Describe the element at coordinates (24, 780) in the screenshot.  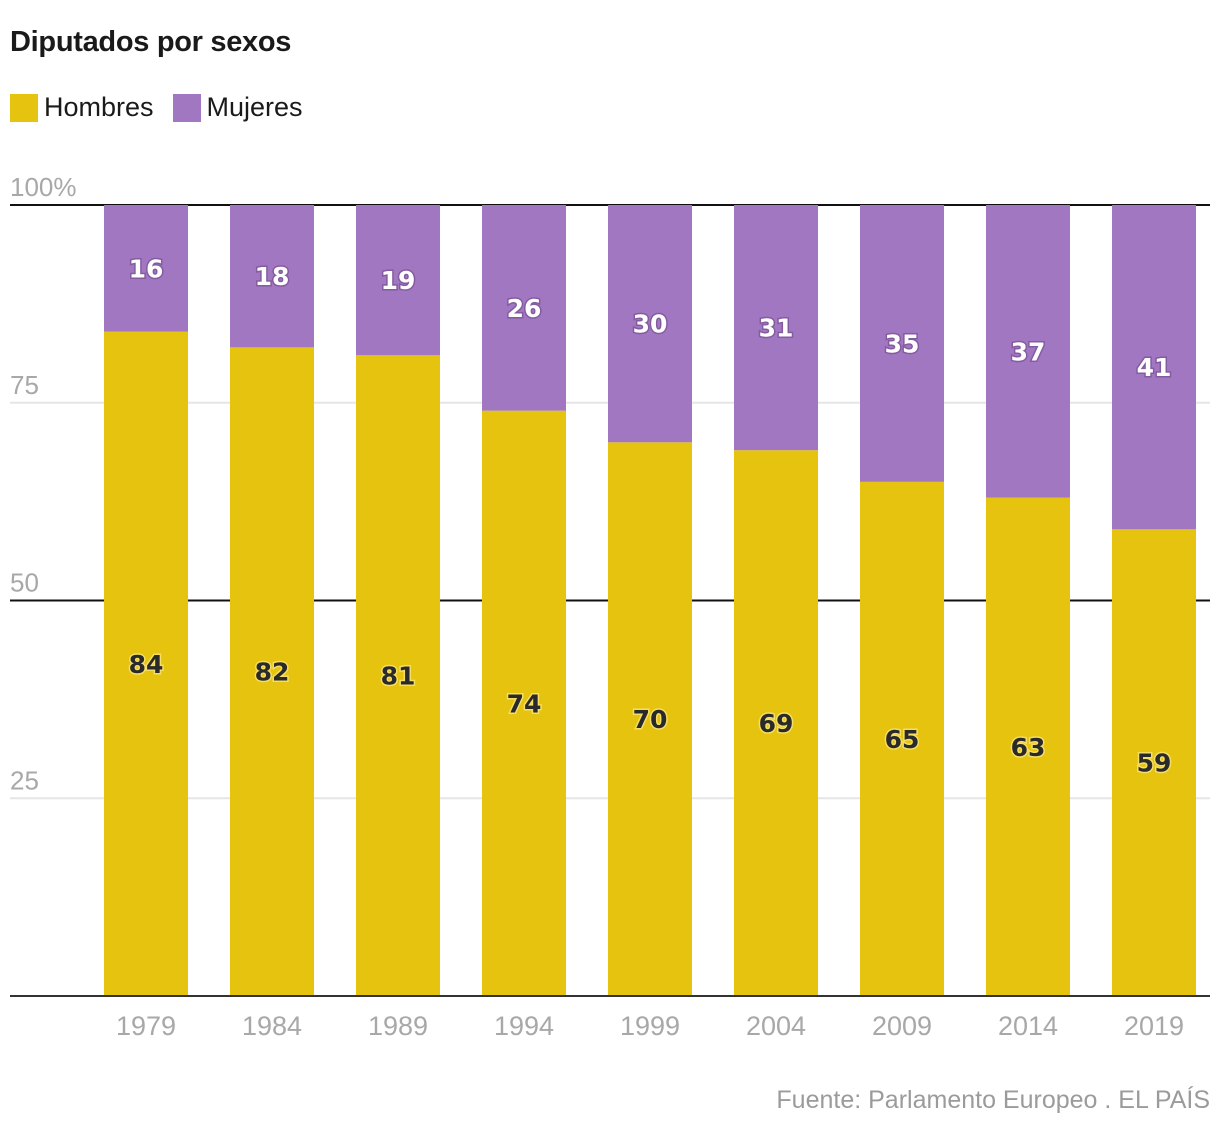
I see `y-tick-label: 25` at that location.